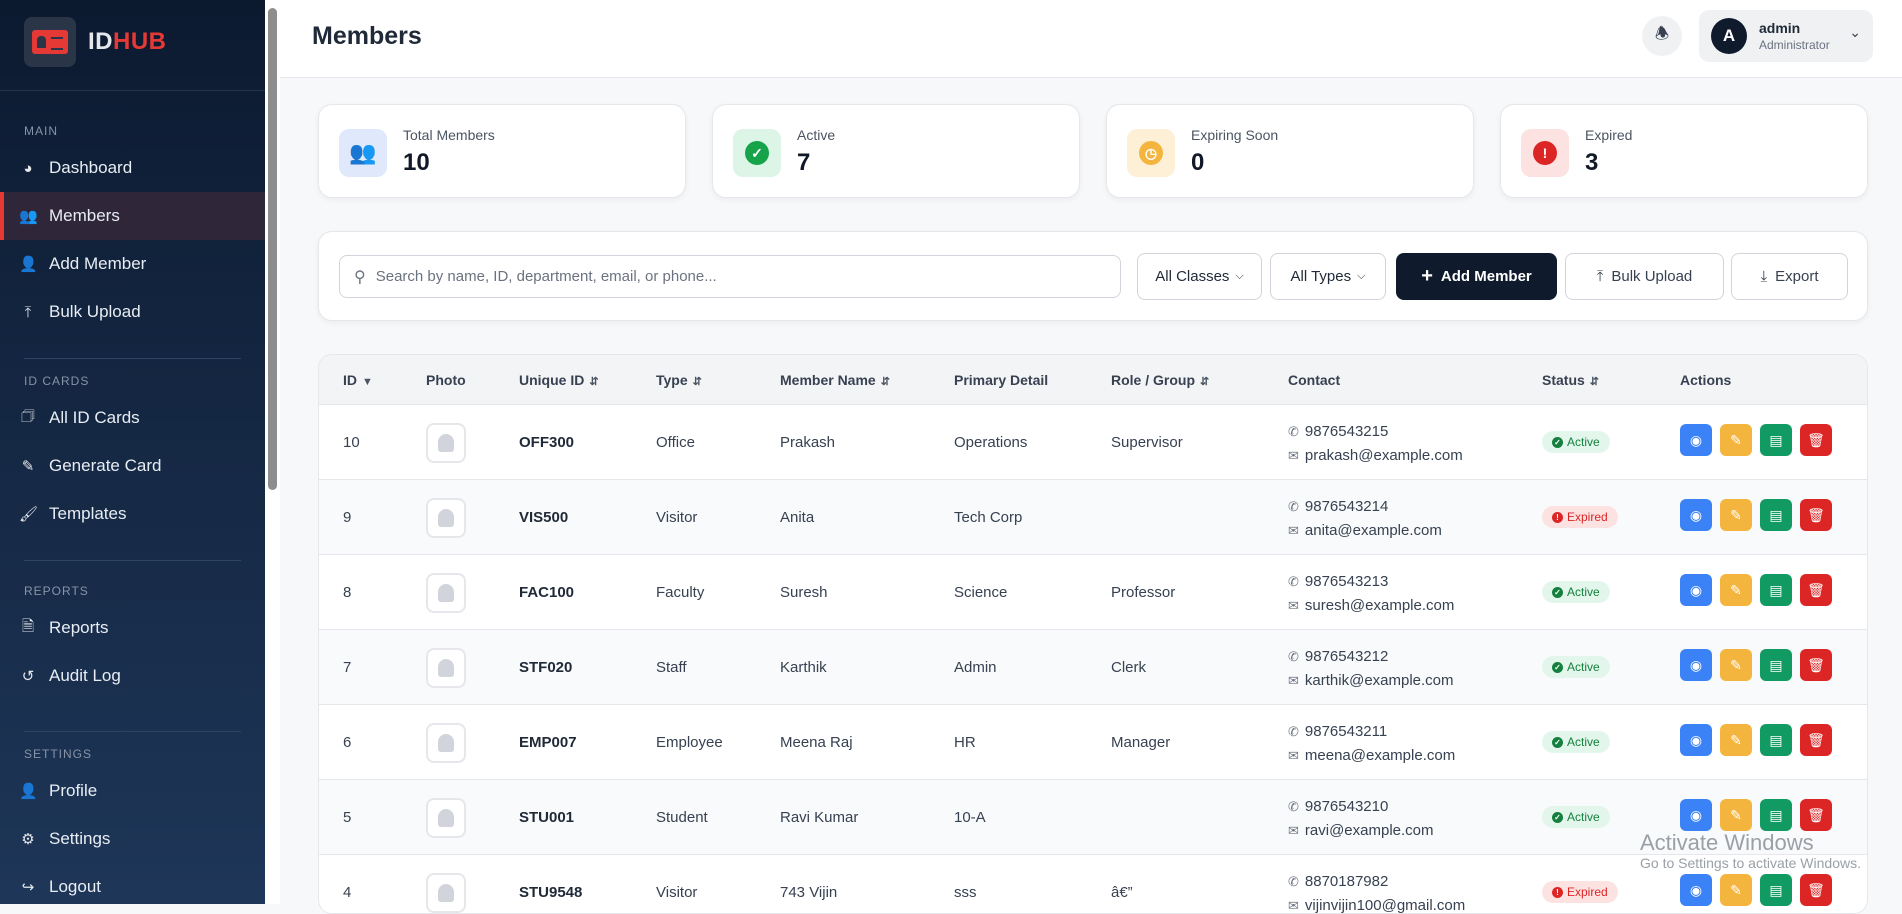  I want to click on sidebar-item-add-member: 👤 Add Member, so click(132, 264).